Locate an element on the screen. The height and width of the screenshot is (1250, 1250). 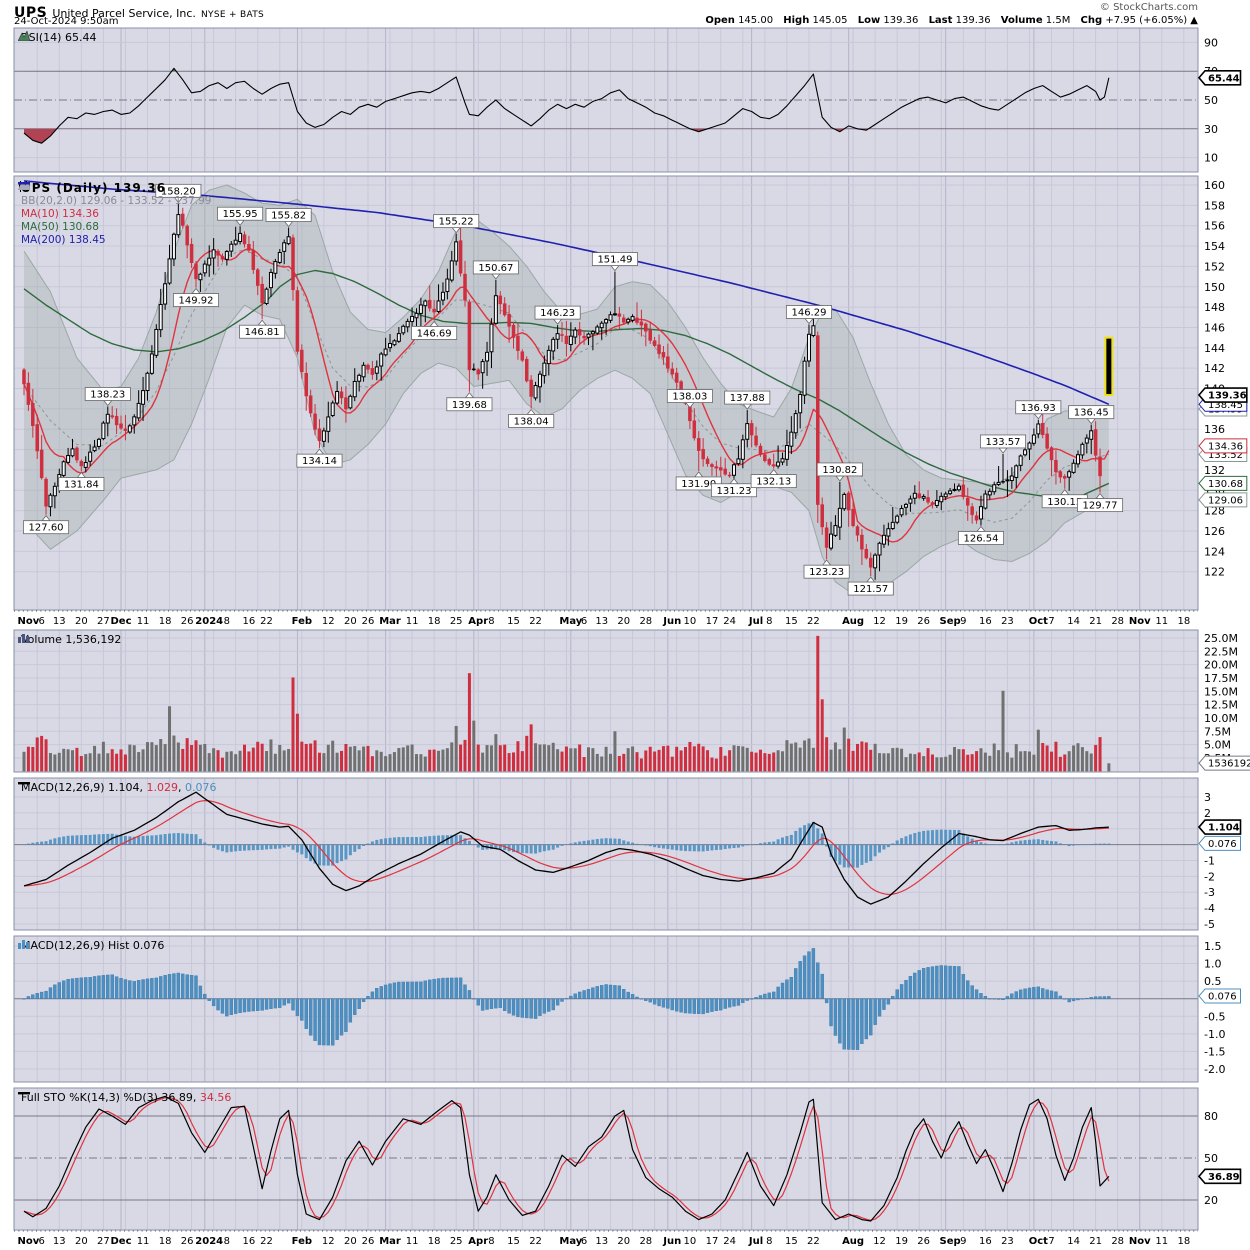
svg-text: 27 is located at coordinates (103, 621).